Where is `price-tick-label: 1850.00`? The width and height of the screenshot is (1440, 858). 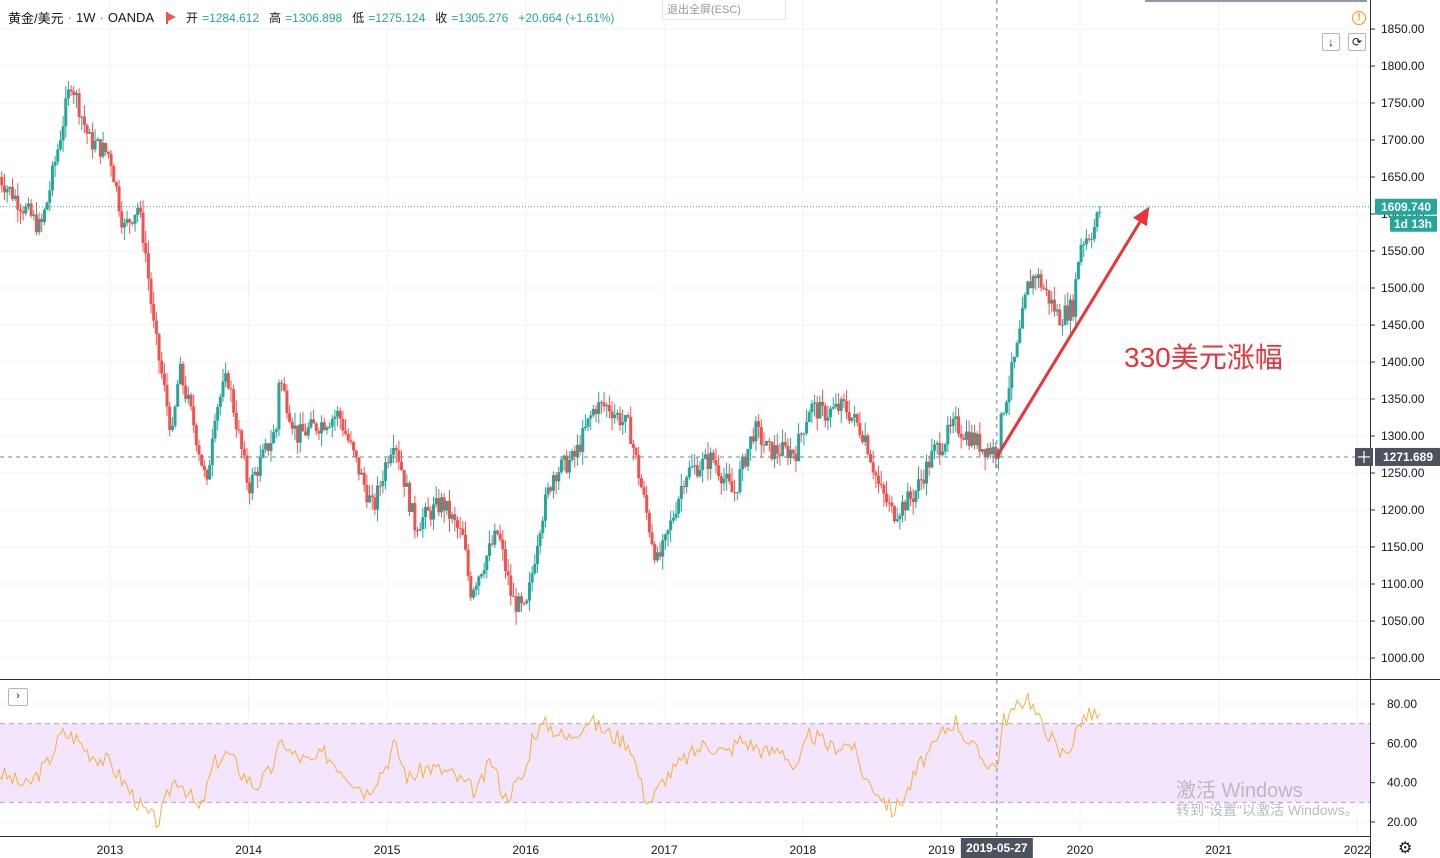
price-tick-label: 1850.00 is located at coordinates (1403, 29).